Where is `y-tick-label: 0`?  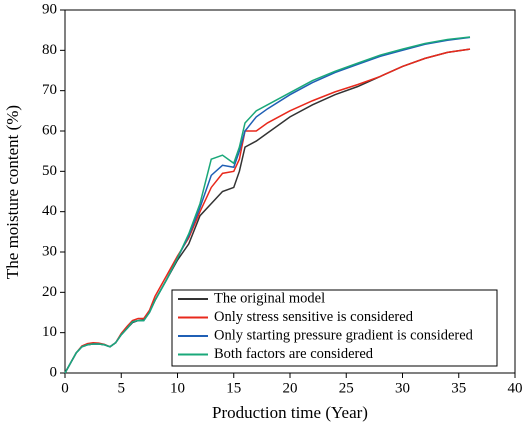
y-tick-label: 0 is located at coordinates (54, 372).